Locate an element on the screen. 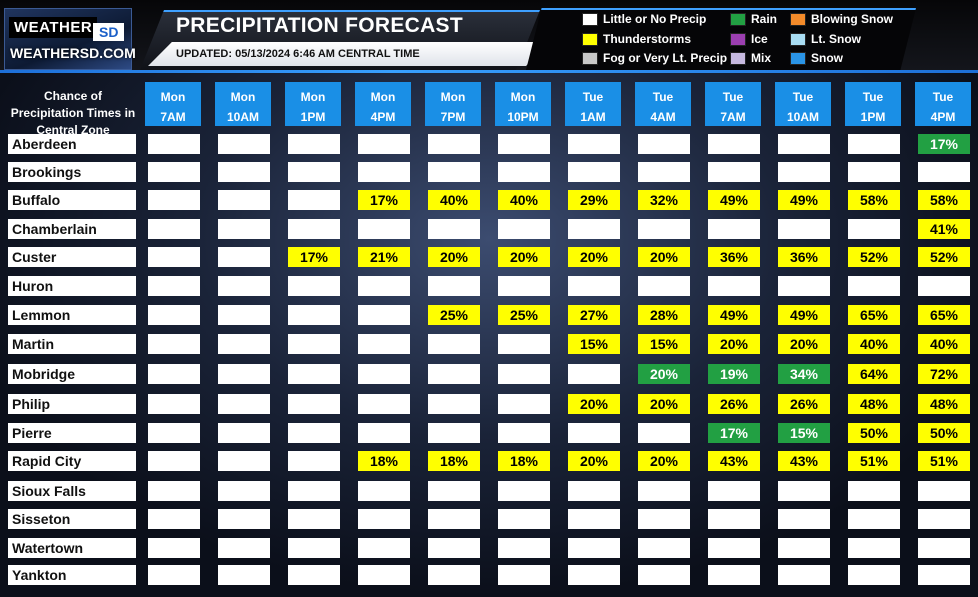  forecast-cell: 41% is located at coordinates (944, 229).